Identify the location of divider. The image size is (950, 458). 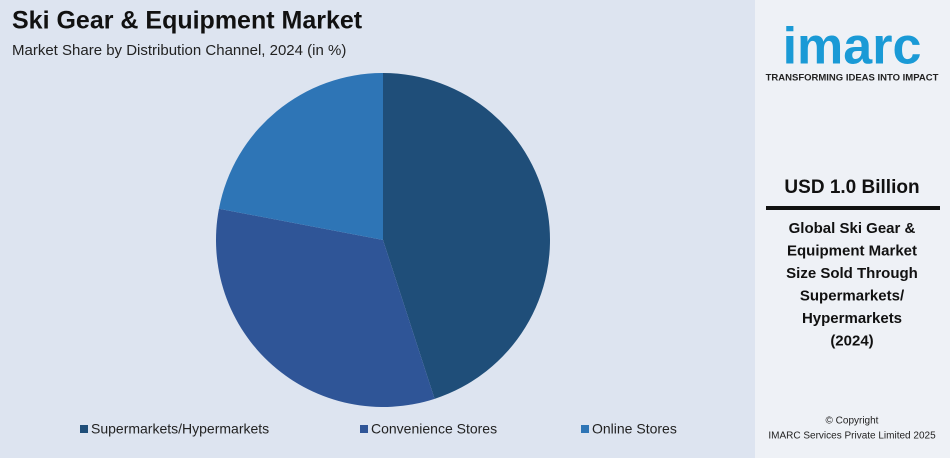
(853, 208).